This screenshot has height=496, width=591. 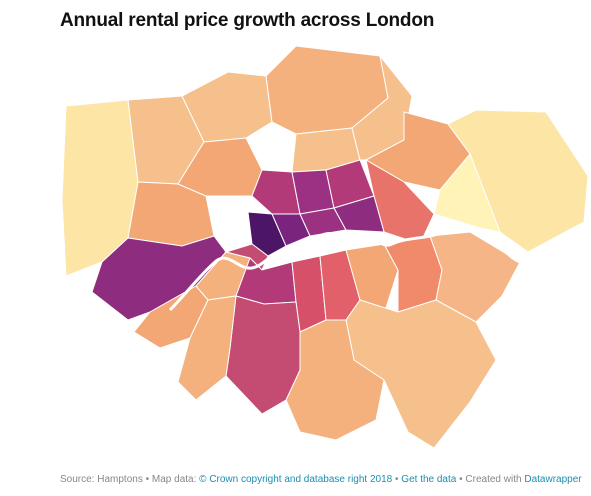 I want to click on river-thames, so click(x=345, y=268).